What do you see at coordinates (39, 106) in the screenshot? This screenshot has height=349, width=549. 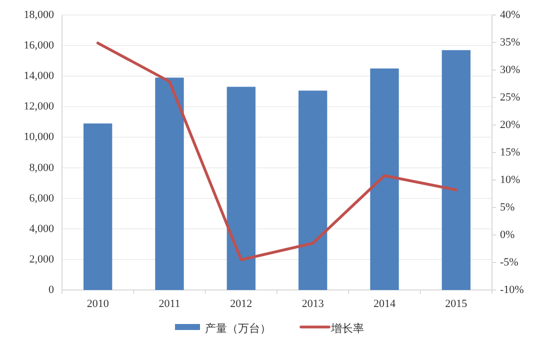 I see `y-tick-label: 12,000` at bounding box center [39, 106].